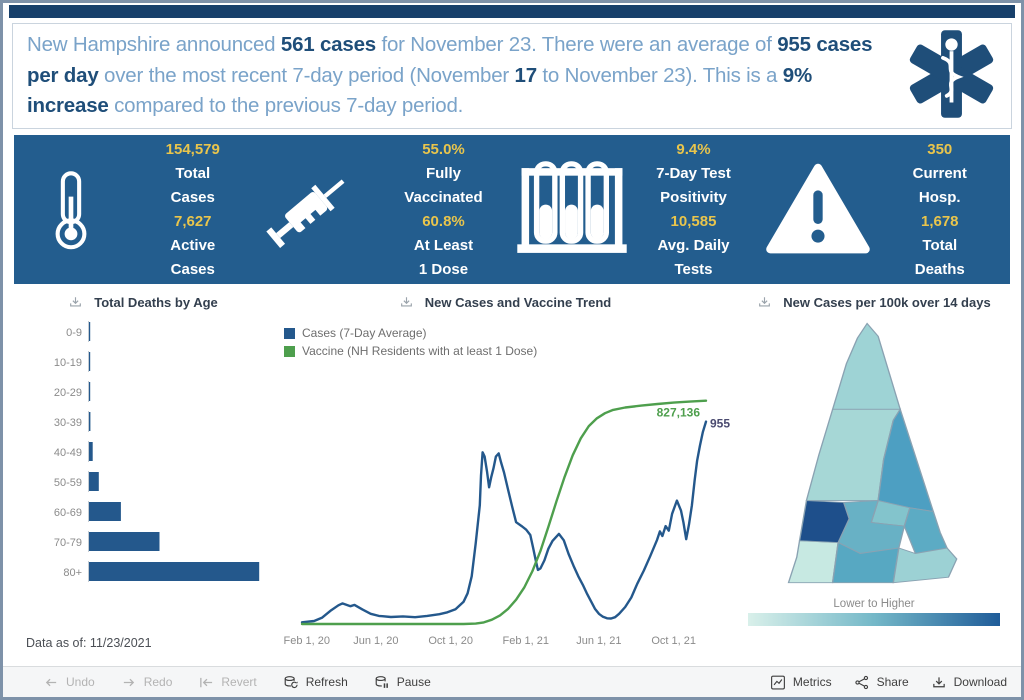 The width and height of the screenshot is (1024, 700). I want to click on toolbar-button-label: Redo, so click(158, 682).